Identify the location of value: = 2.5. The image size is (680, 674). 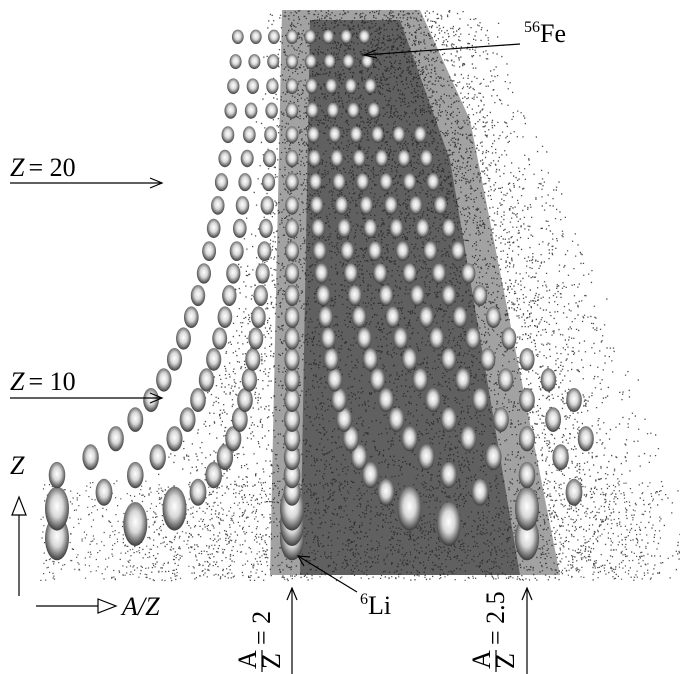
(495, 618).